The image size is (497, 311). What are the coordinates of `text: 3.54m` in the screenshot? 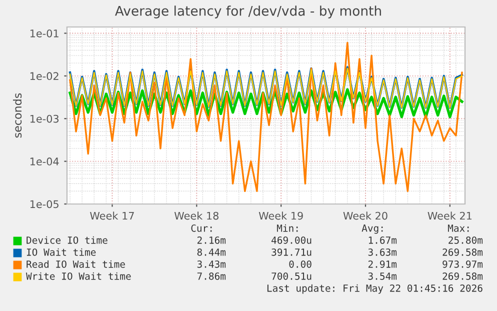 It's located at (382, 276).